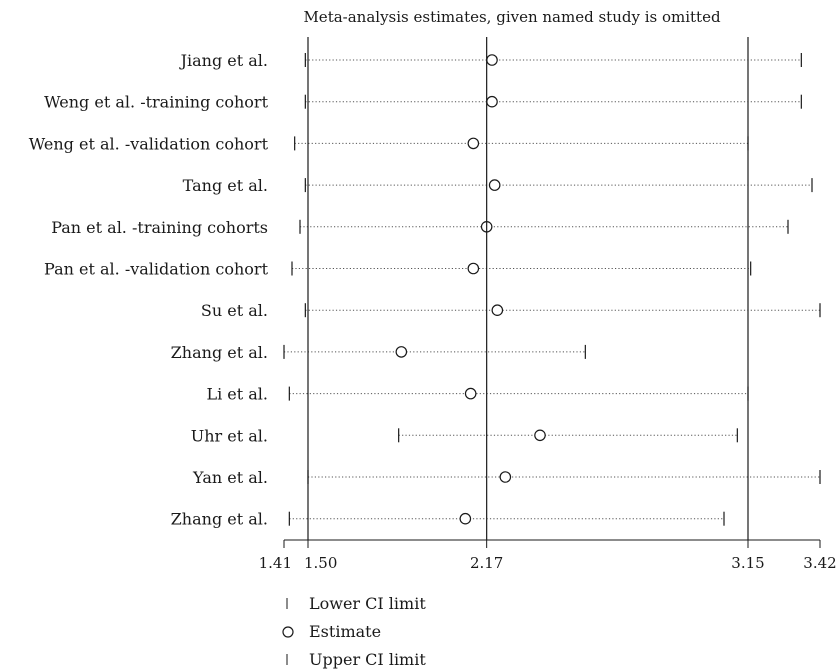 The image size is (837, 671). What do you see at coordinates (511, 310) in the screenshot?
I see `study-row: Su et al.` at bounding box center [511, 310].